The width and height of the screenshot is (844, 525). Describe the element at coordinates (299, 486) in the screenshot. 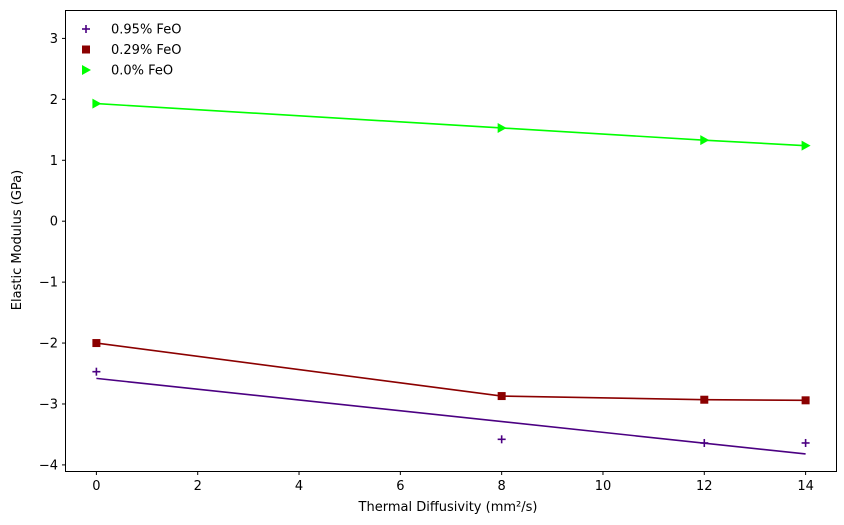

I see `x-tick-label: 4` at that location.